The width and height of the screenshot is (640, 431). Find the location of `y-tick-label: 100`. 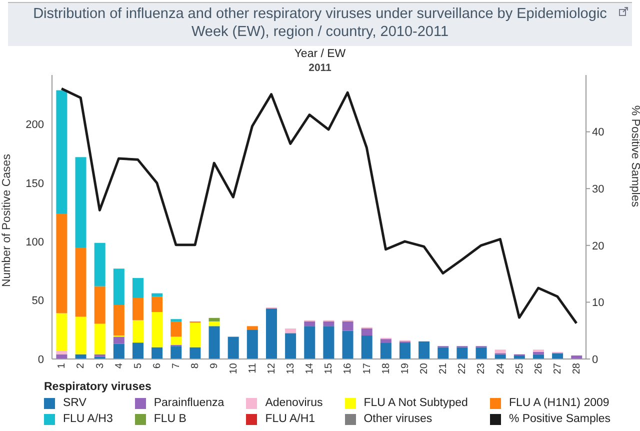

y-tick-label: 100 is located at coordinates (35, 242).